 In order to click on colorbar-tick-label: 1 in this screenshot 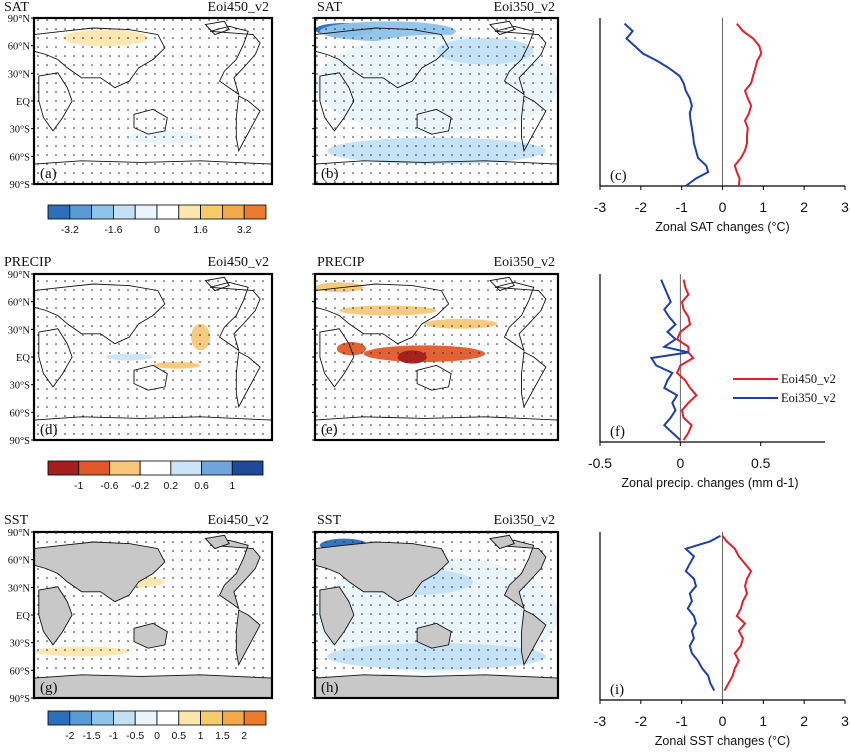, I will do `click(232, 486)`.